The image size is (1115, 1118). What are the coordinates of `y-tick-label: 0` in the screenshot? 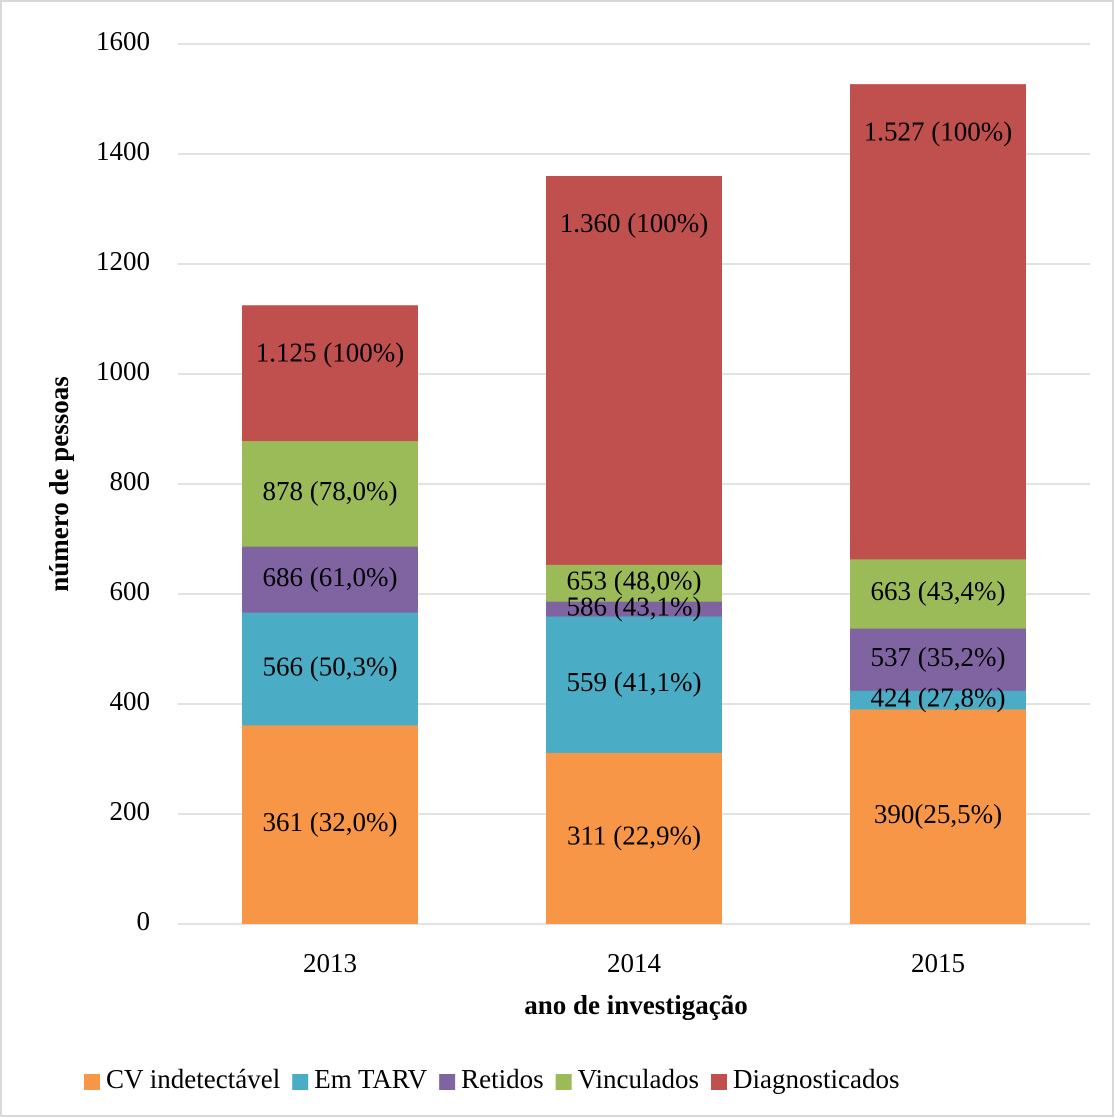 It's located at (144, 921).